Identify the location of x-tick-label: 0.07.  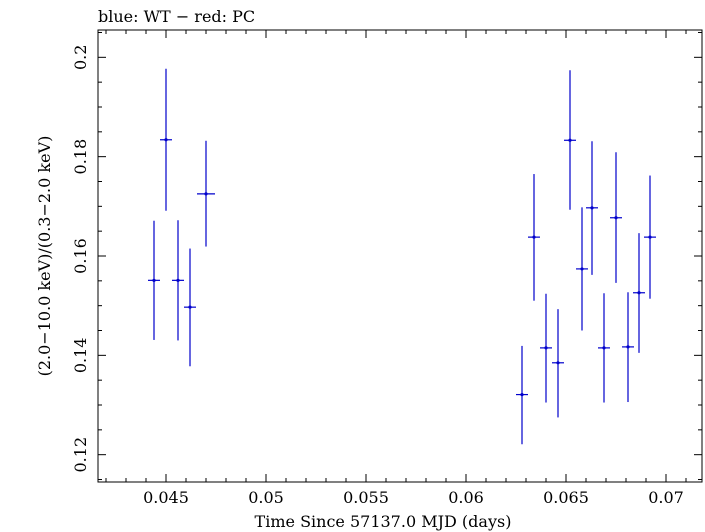
(666, 497).